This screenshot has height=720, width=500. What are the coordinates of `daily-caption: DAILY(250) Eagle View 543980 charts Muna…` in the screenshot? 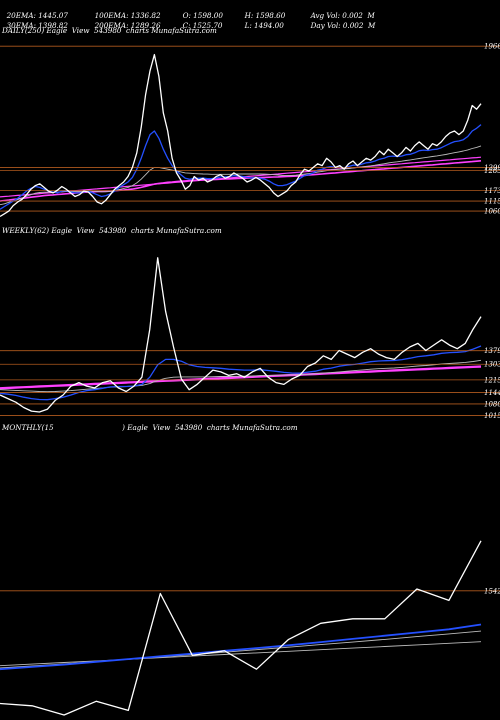 It's located at (109, 30).